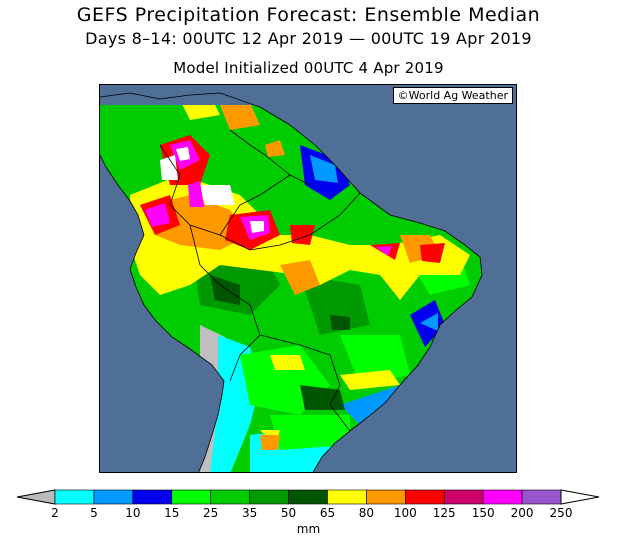 The height and width of the screenshot is (539, 617). What do you see at coordinates (561, 513) in the screenshot?
I see `colorbar-tick-label: 250` at bounding box center [561, 513].